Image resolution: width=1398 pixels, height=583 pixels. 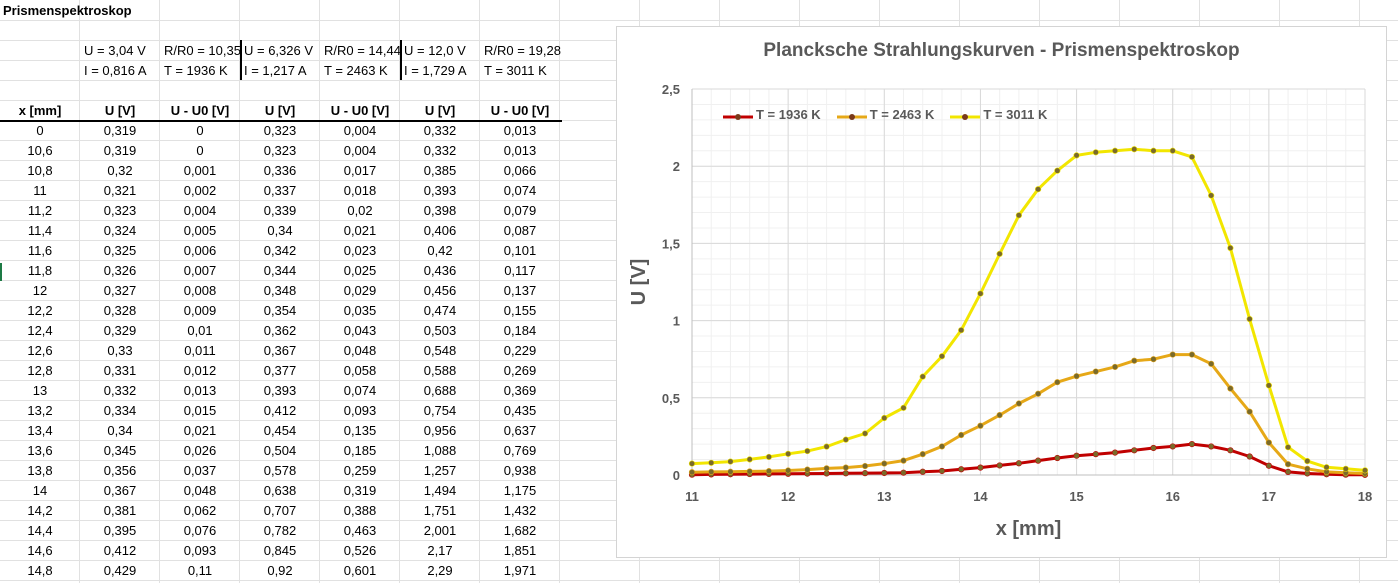 What do you see at coordinates (520, 270) in the screenshot?
I see `table-cell: 0,117` at bounding box center [520, 270].